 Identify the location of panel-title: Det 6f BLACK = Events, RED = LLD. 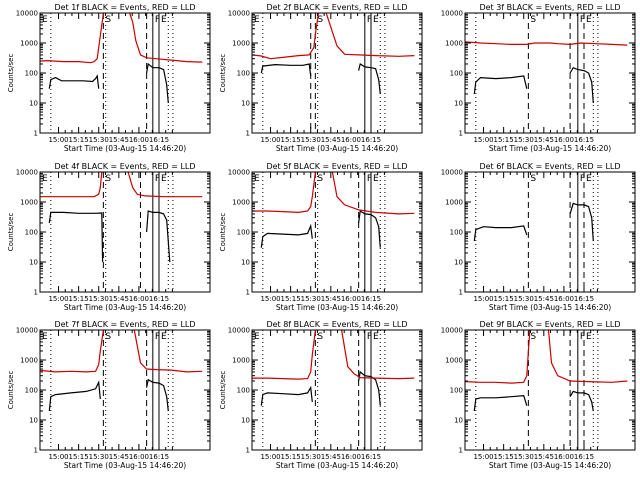
(549, 166).